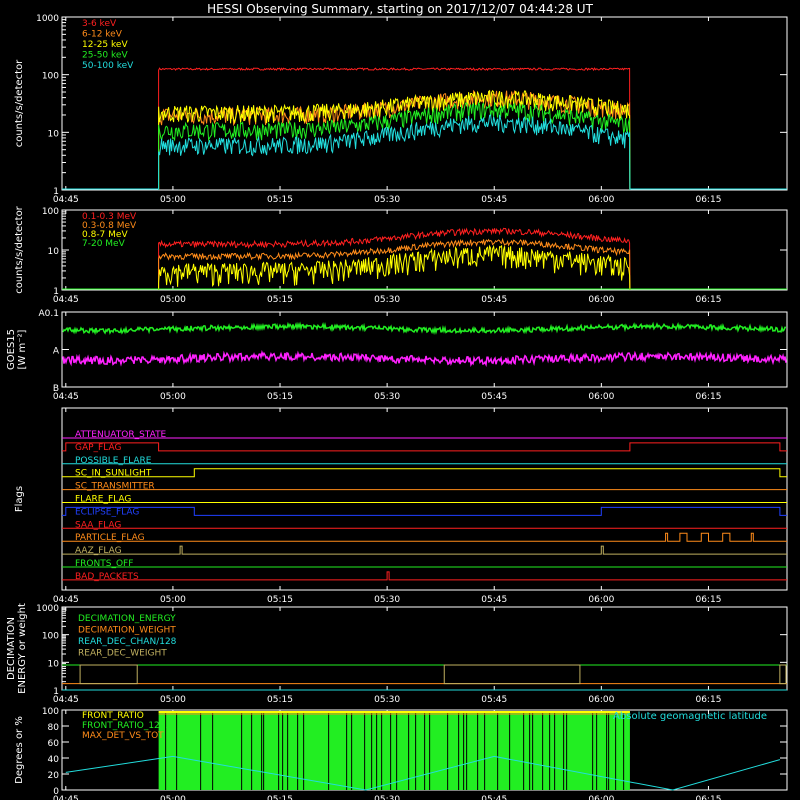  I want to click on y-tick-label: A0.1, so click(49, 314).